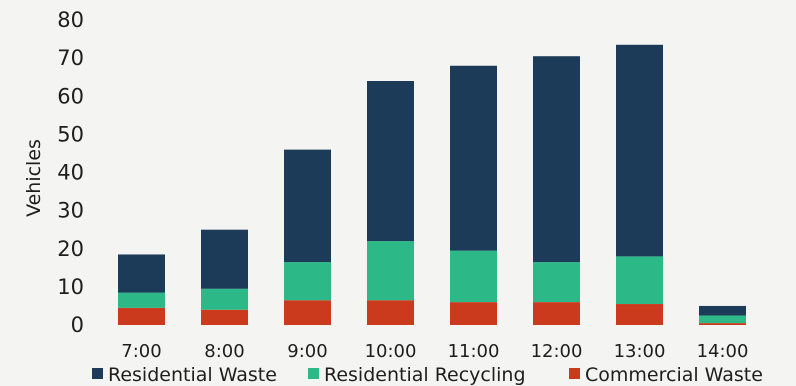 Image resolution: width=796 pixels, height=386 pixels. Describe the element at coordinates (425, 375) in the screenshot. I see `legend-label-residential-recycling: Residential Recycling` at that location.